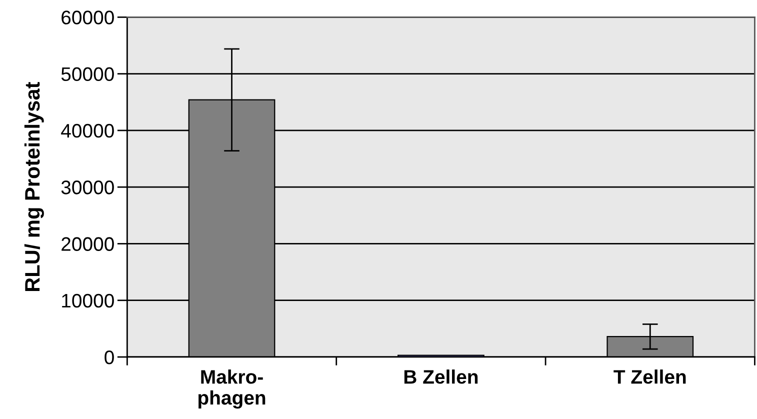 The width and height of the screenshot is (757, 419). What do you see at coordinates (88, 17) in the screenshot?
I see `y-tick-label: 60000` at bounding box center [88, 17].